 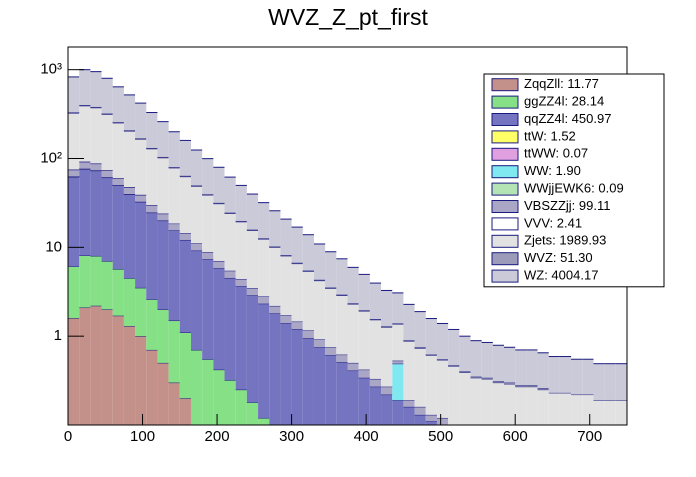 What do you see at coordinates (556, 153) in the screenshot?
I see `legend-label: ttWW: 0.07` at bounding box center [556, 153].